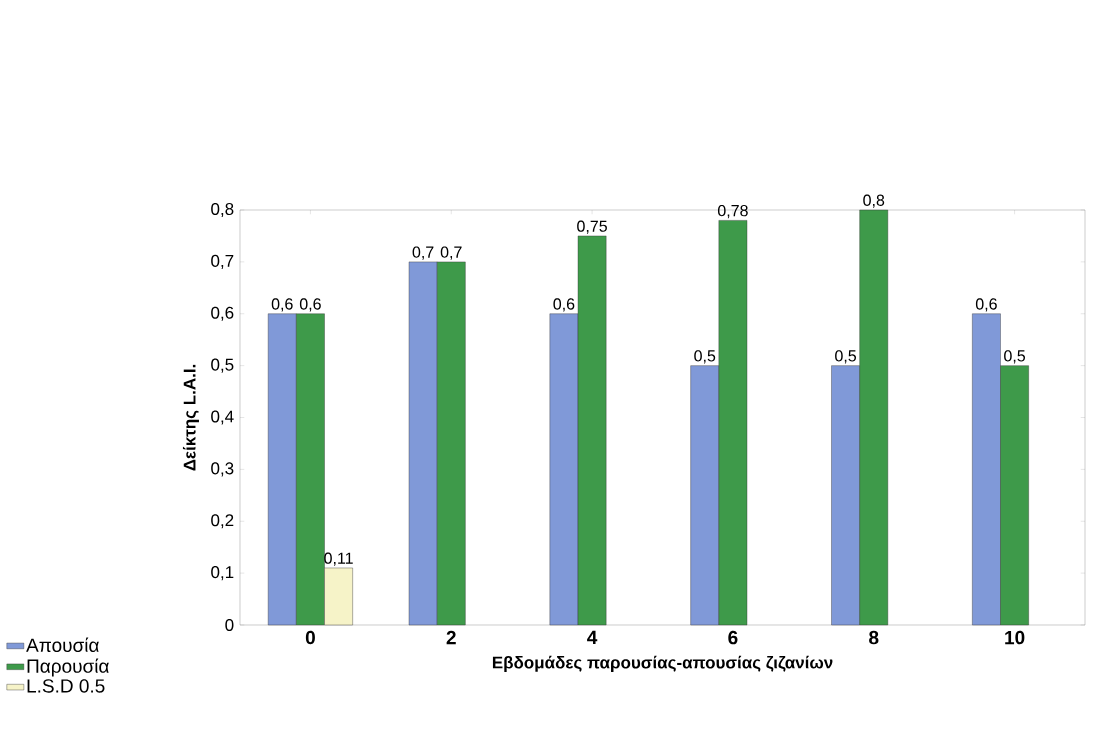  Describe the element at coordinates (592, 637) in the screenshot. I see `x-tick-label: 4` at that location.